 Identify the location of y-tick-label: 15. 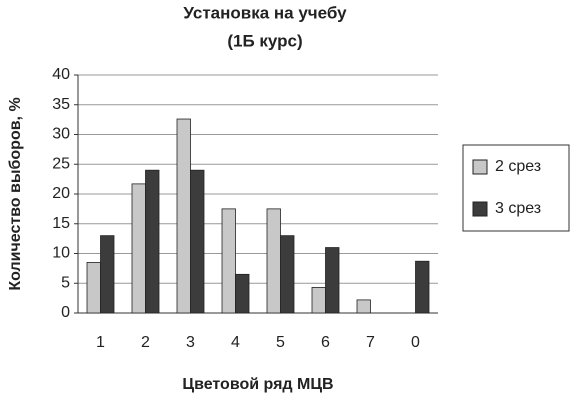
(61, 223).